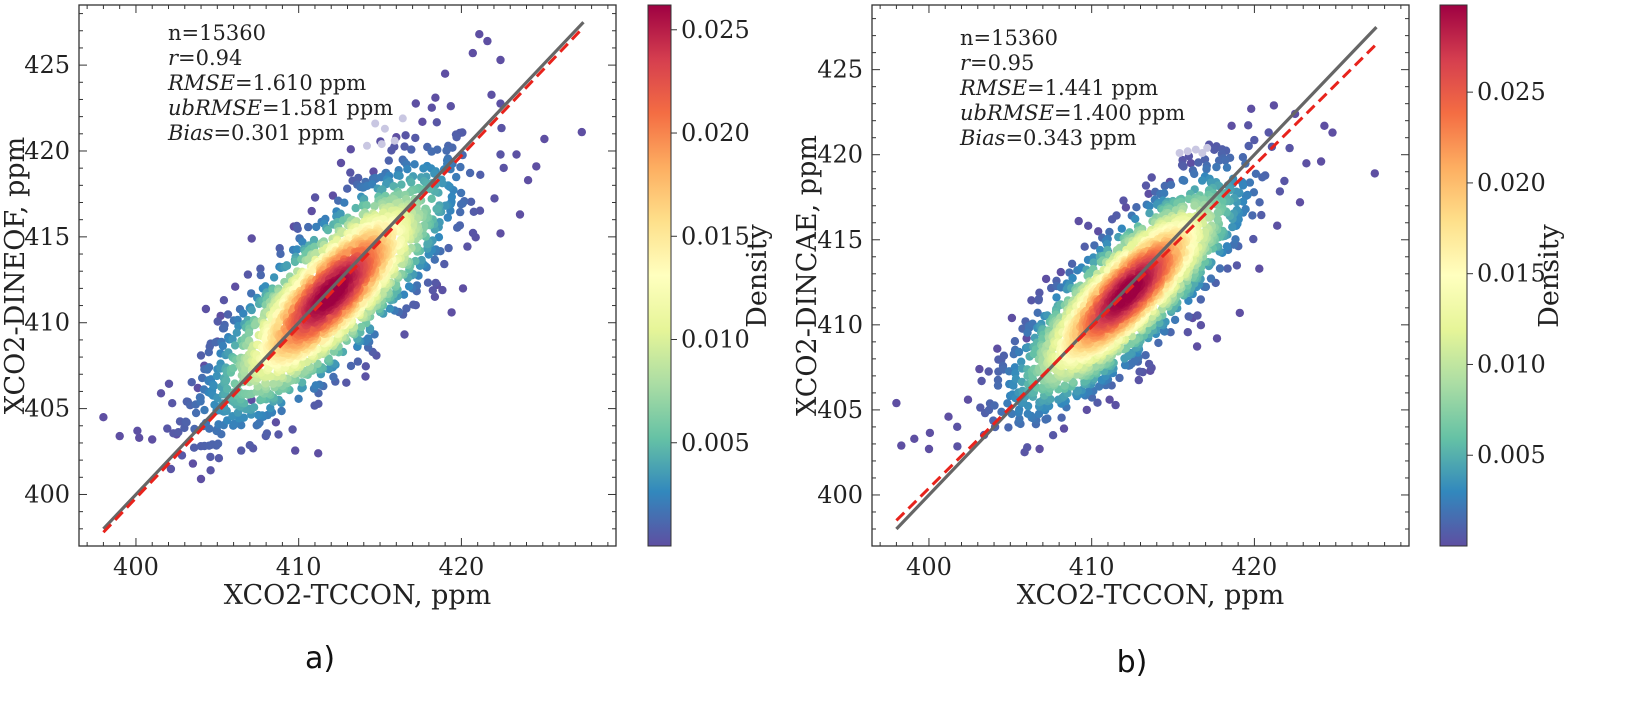  What do you see at coordinates (1048, 138) in the screenshot?
I see `stats-line-bias: Bias=0.343 ppm` at bounding box center [1048, 138].